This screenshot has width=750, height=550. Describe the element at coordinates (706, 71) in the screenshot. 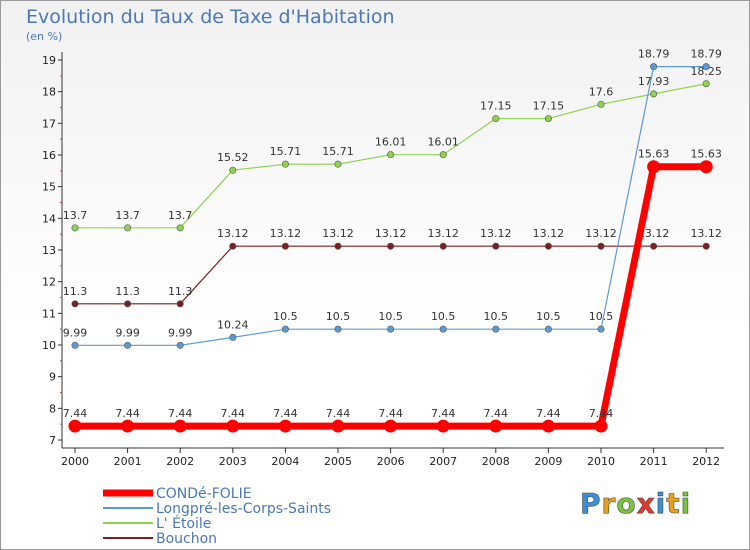

I see `data-label: 18.25` at that location.